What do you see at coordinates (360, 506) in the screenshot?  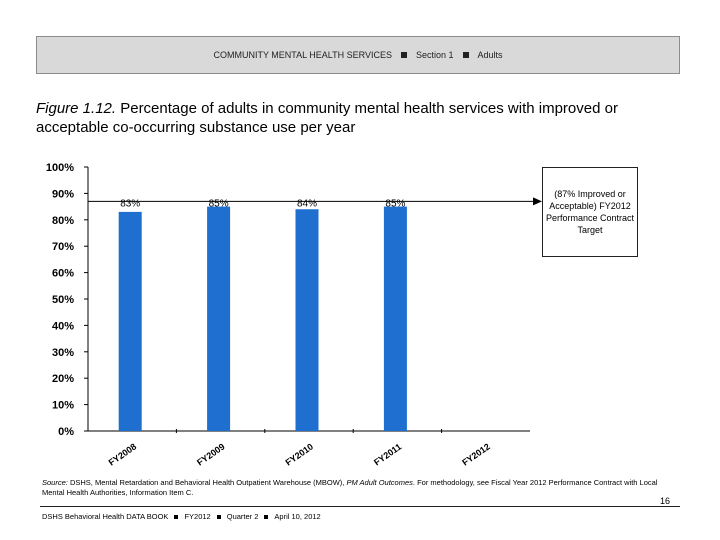 I see `footer-rule` at bounding box center [360, 506].